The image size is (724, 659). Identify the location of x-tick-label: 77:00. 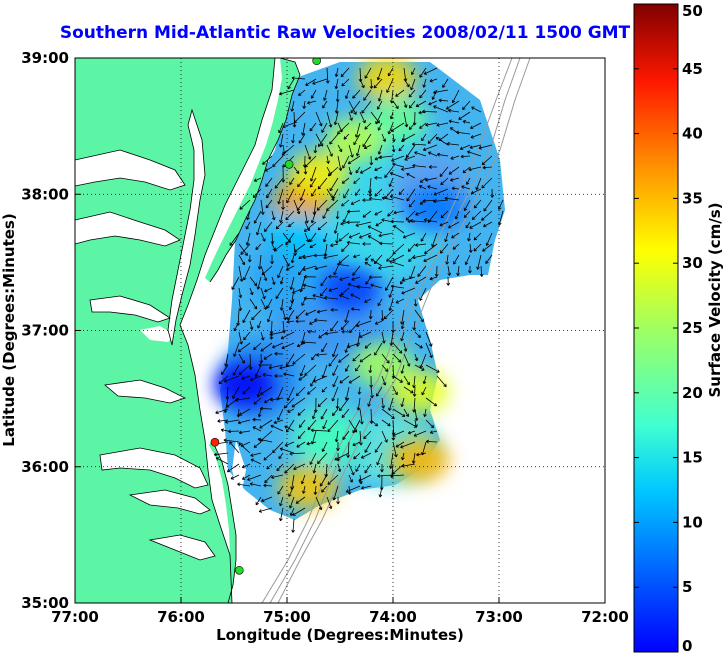
(75, 617).